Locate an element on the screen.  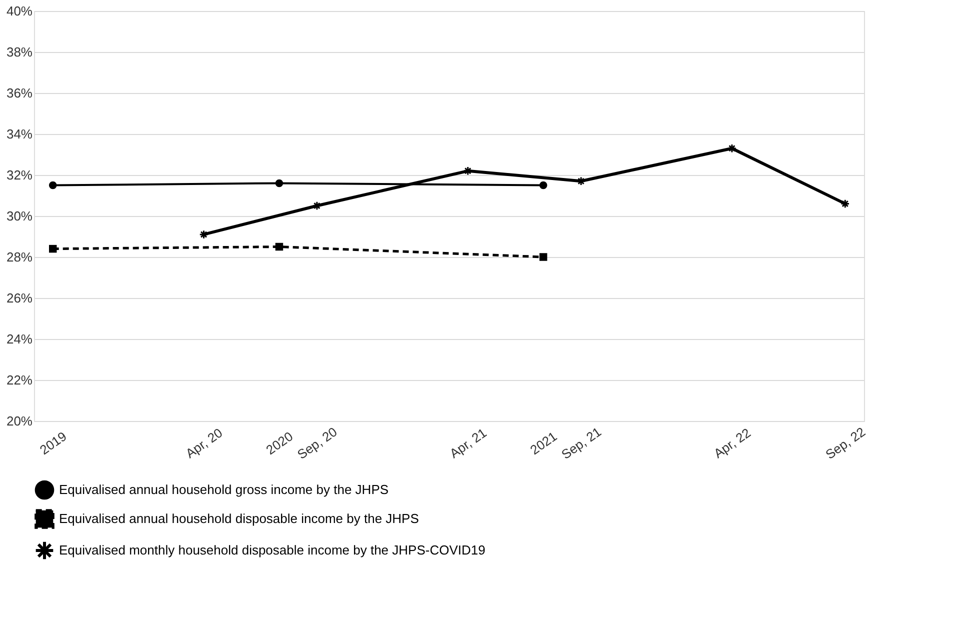
y-tick-label: 38% is located at coordinates (19, 52).